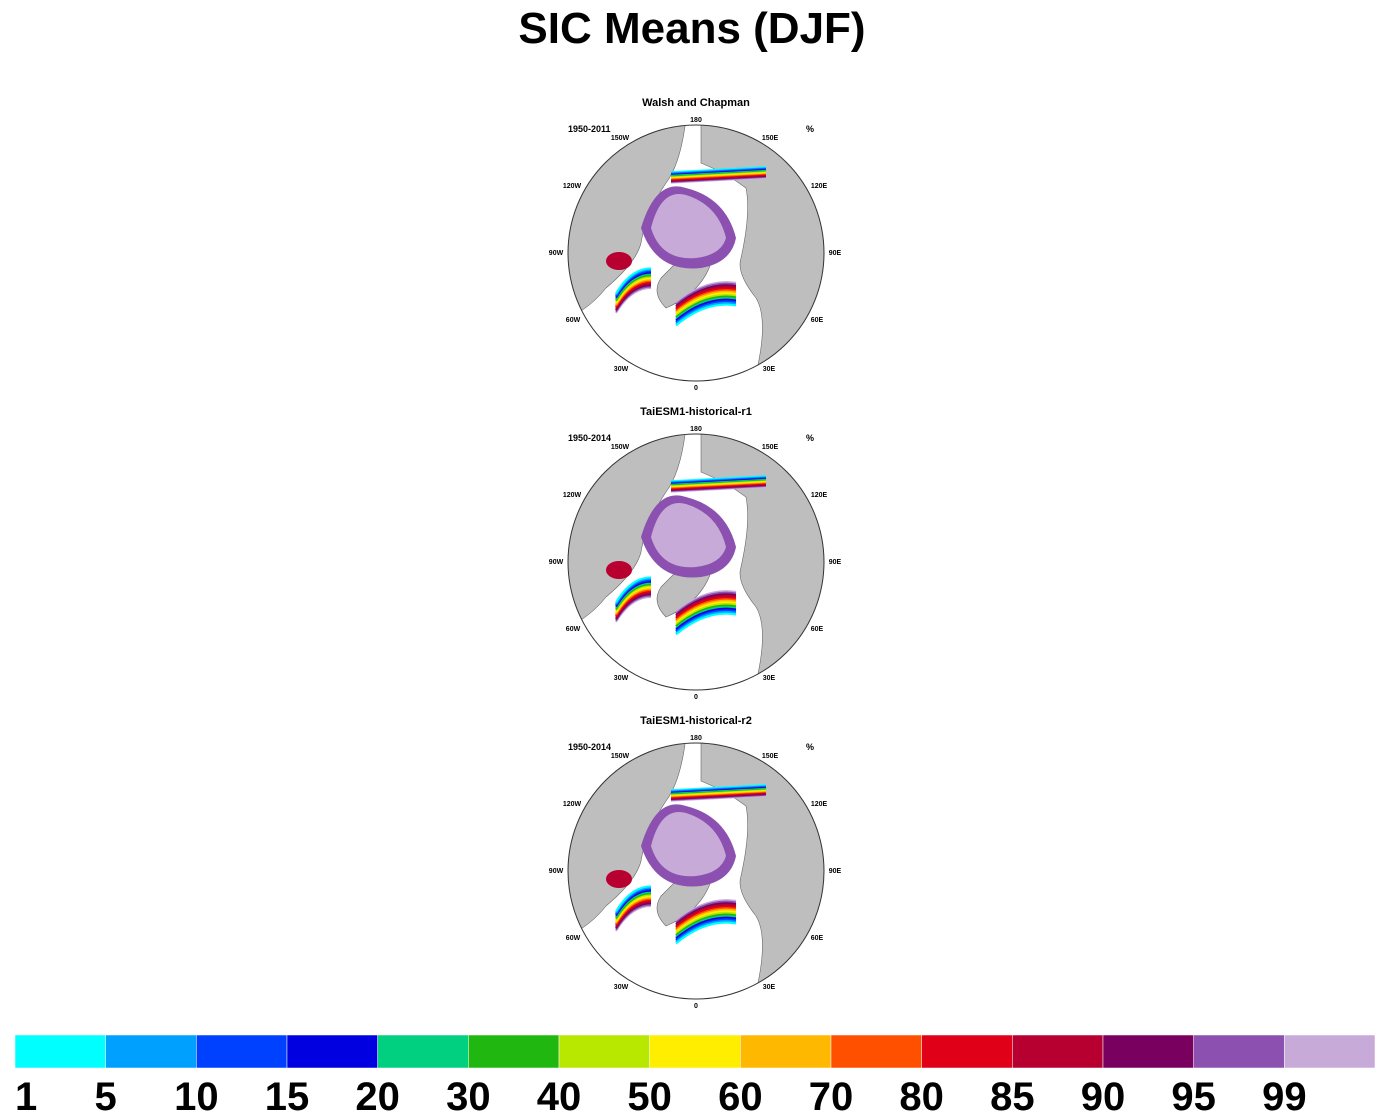  I want to click on lon-label: 180, so click(696, 429).